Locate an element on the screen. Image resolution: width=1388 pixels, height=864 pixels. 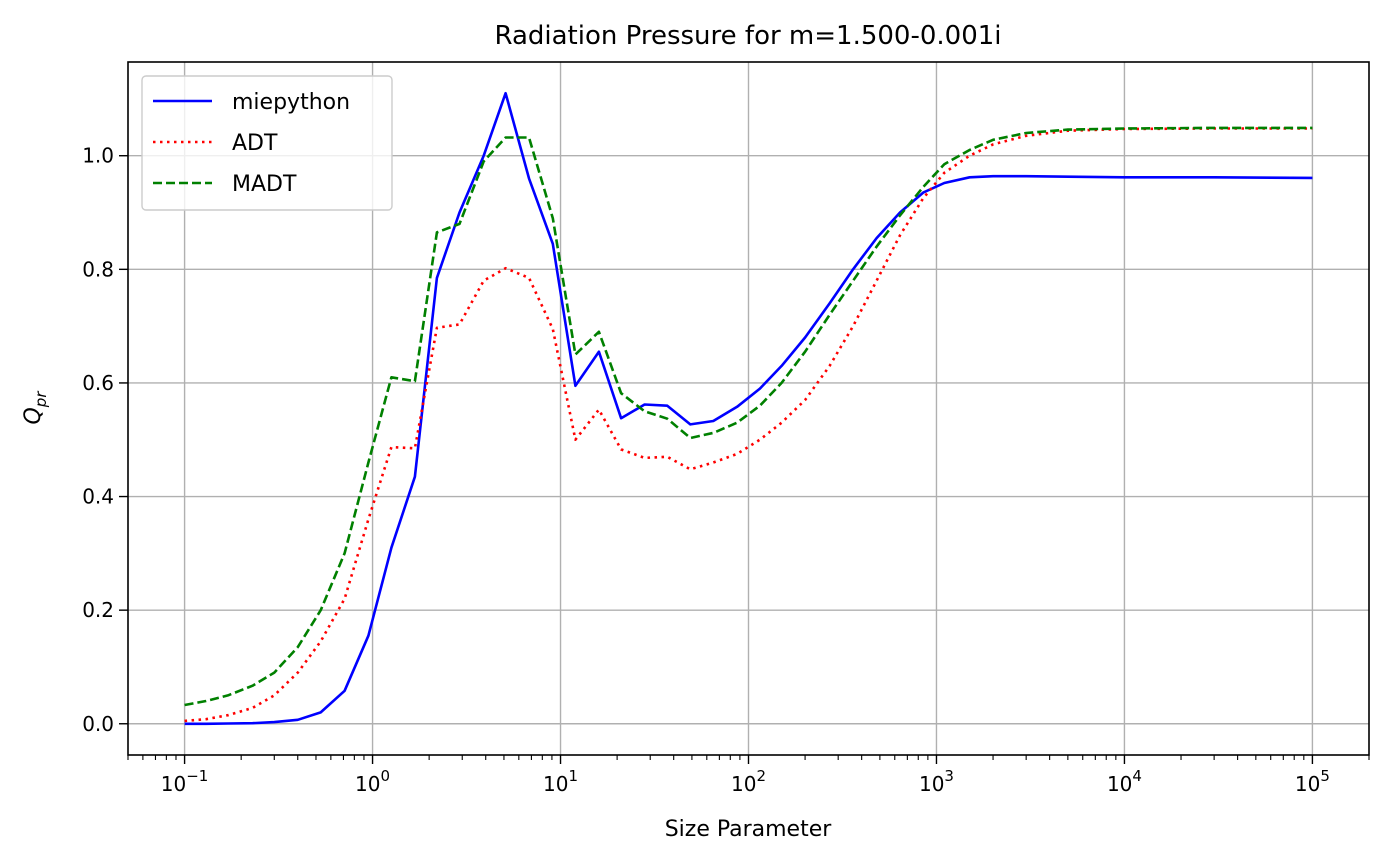
y-tick-label: 0.4 is located at coordinates (98, 497).